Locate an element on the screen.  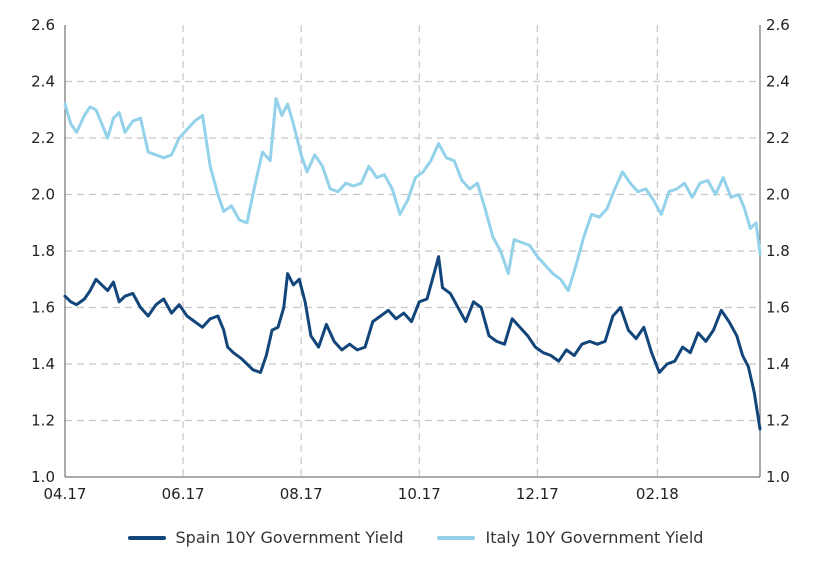
y-tick-label-right: 2.4 is located at coordinates (778, 82).